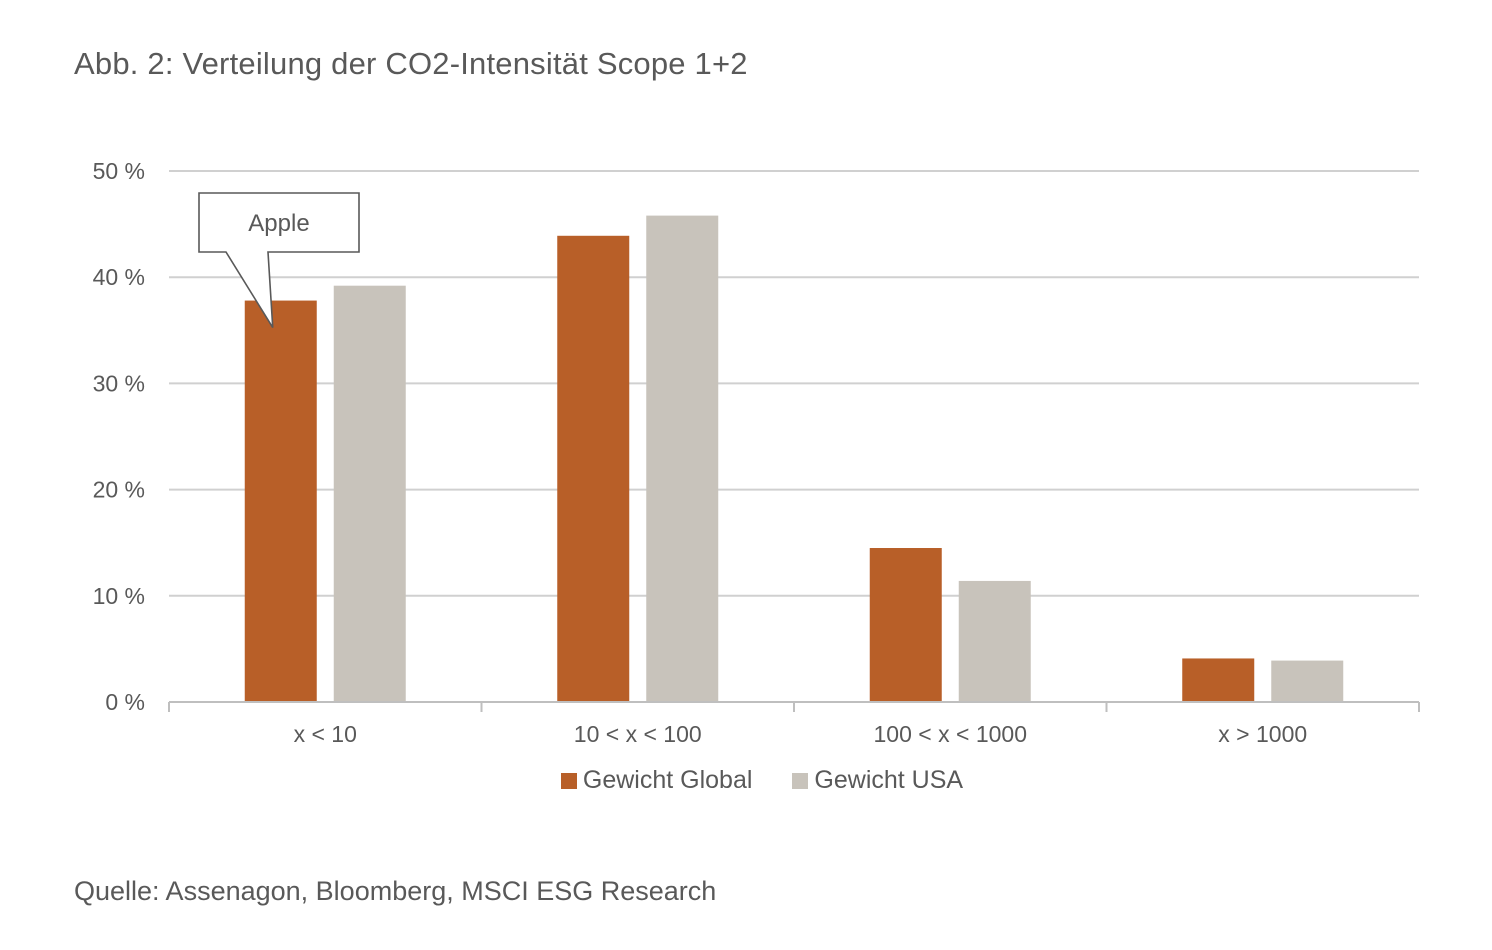  Describe the element at coordinates (801, 734) in the screenshot. I see `x-axis-ticks: x < 10 10 < x < 100 100 < x < 1000 x > 1000` at that location.